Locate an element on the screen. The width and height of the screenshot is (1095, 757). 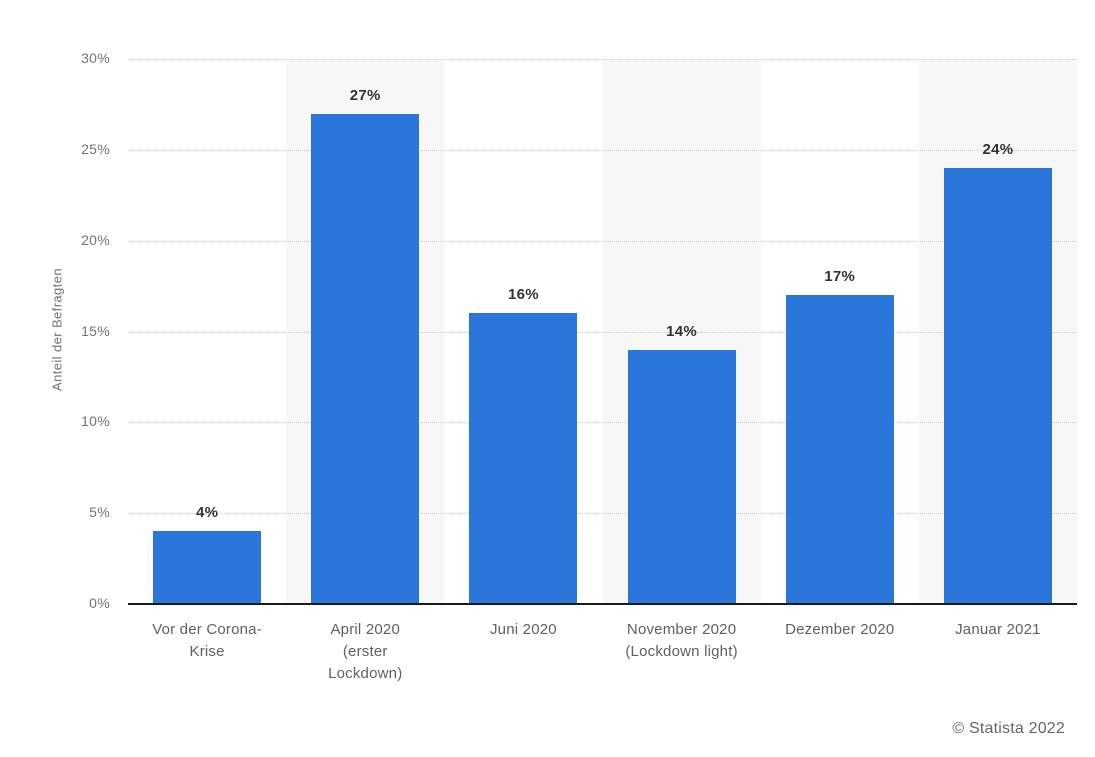
bar-value-label: 24% is located at coordinates (998, 149).